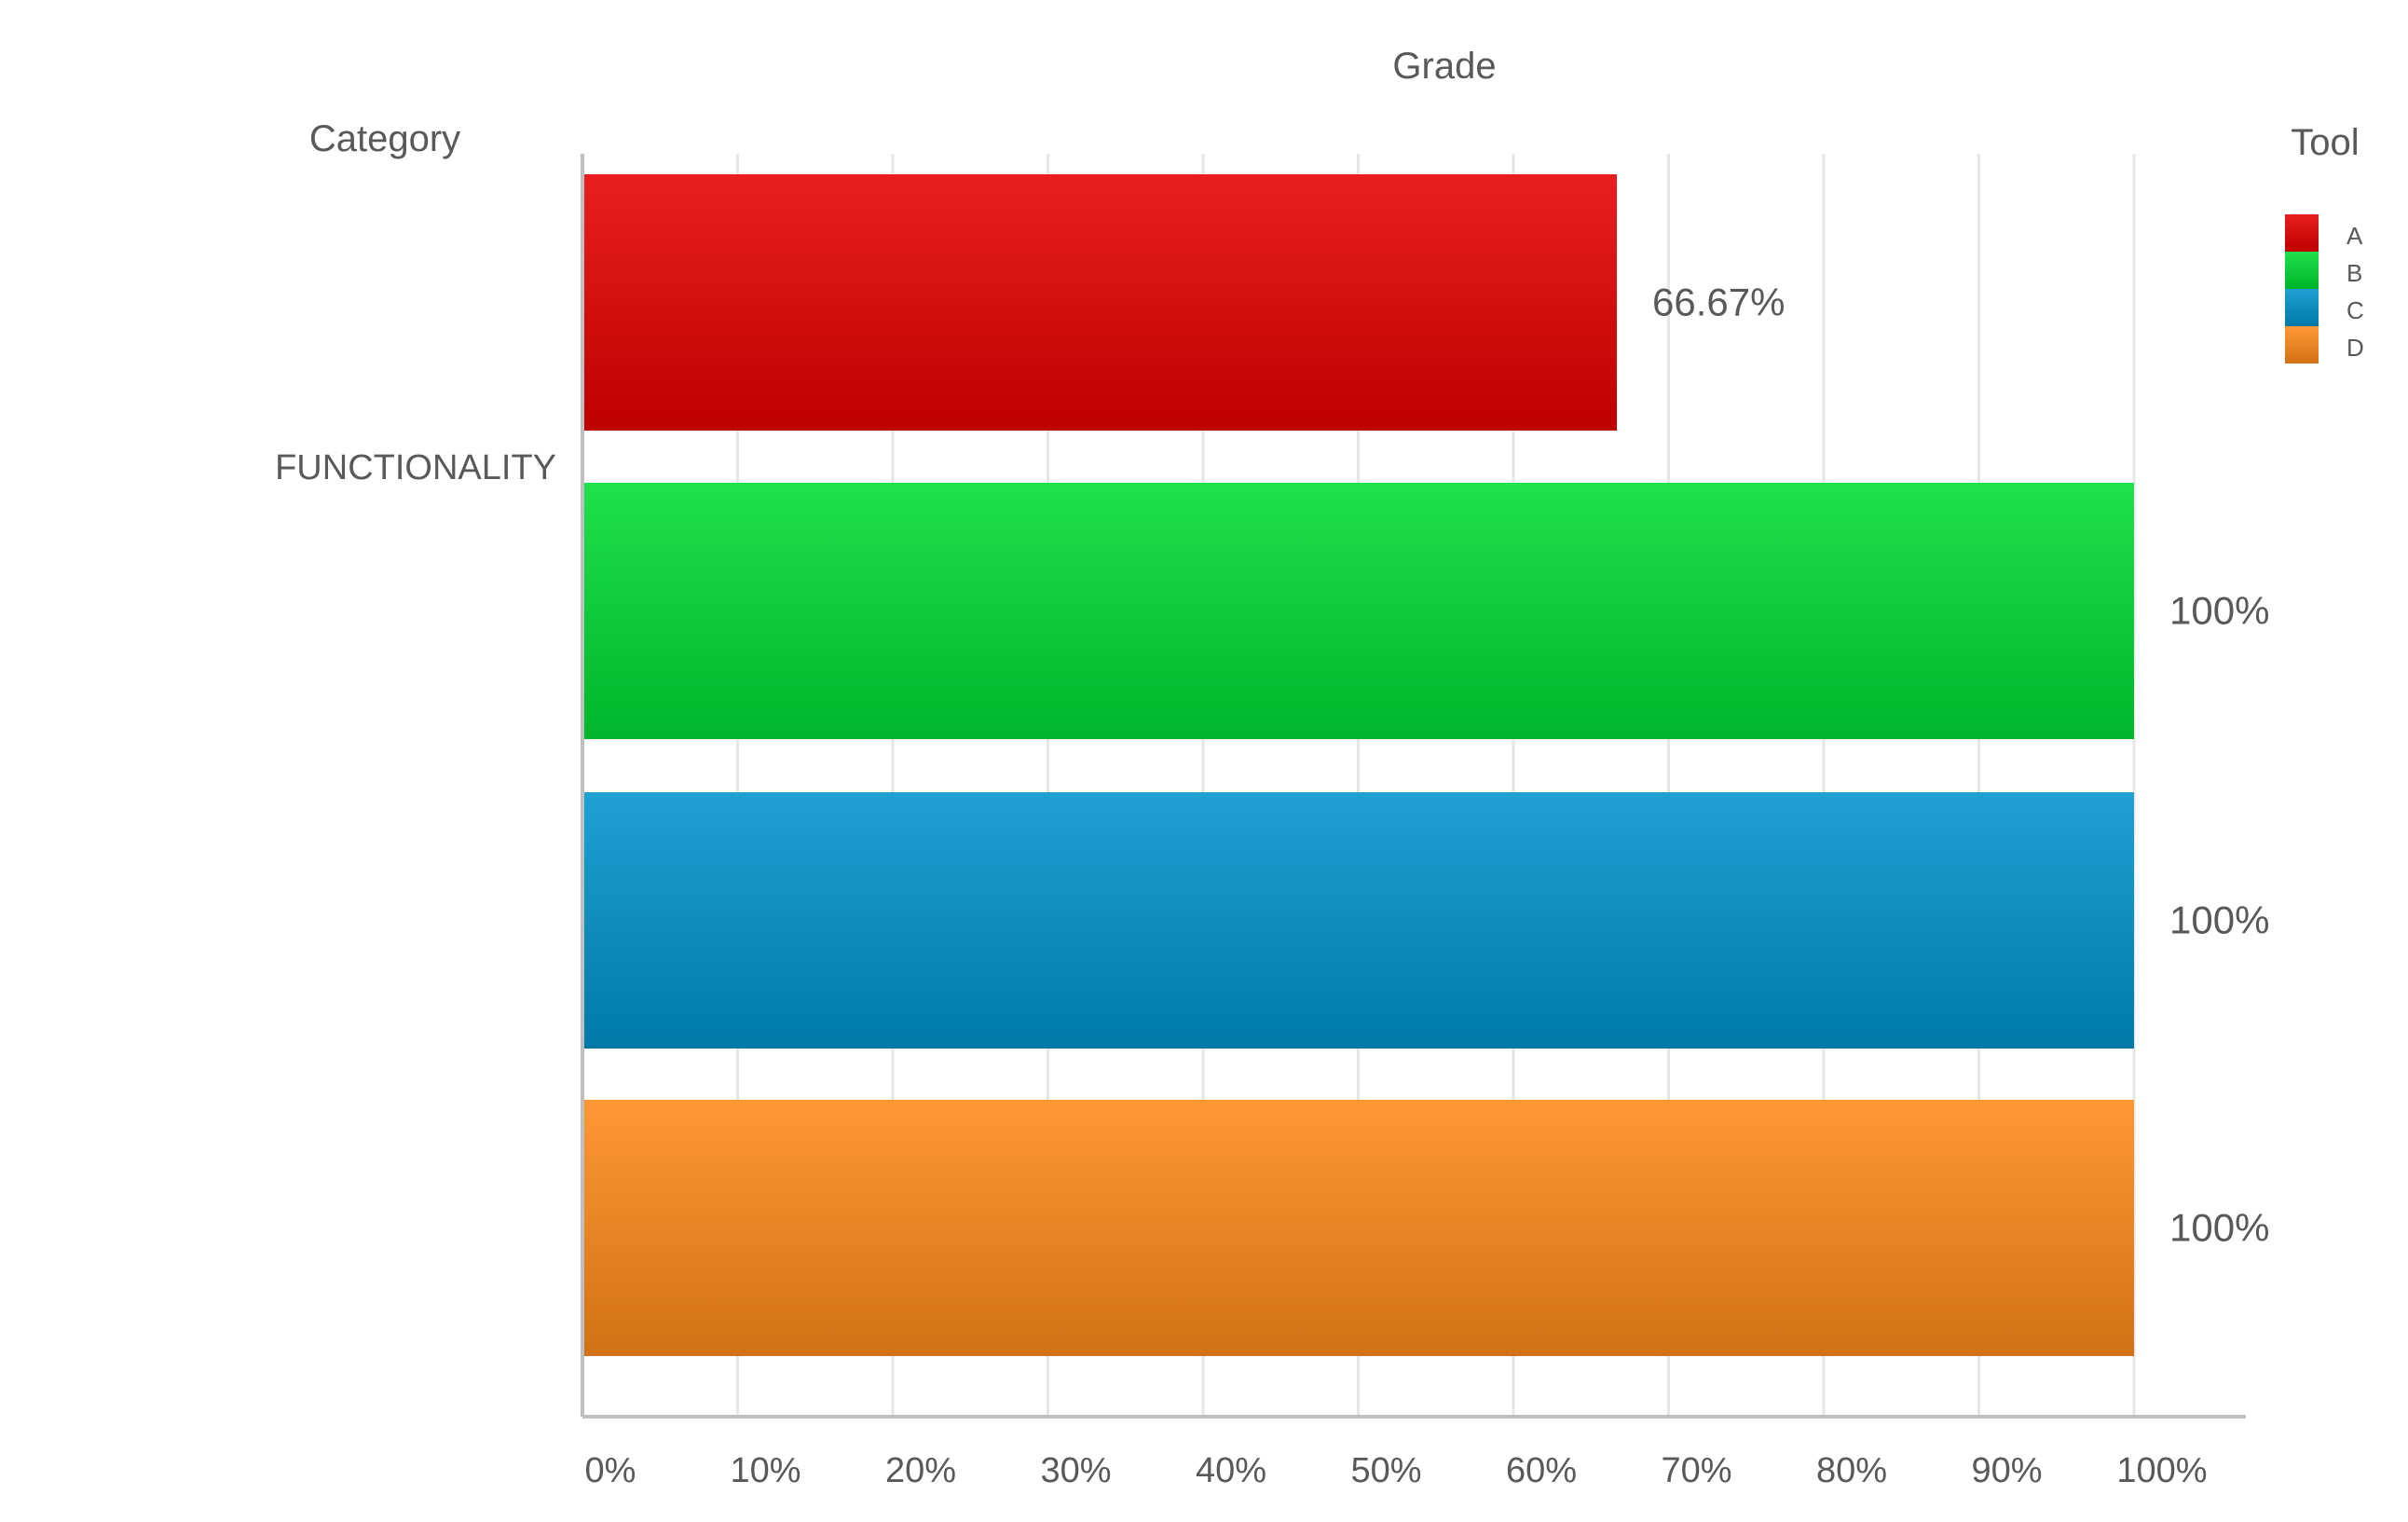 The image size is (2408, 1522). I want to click on legend-swatch-a, so click(2302, 233).